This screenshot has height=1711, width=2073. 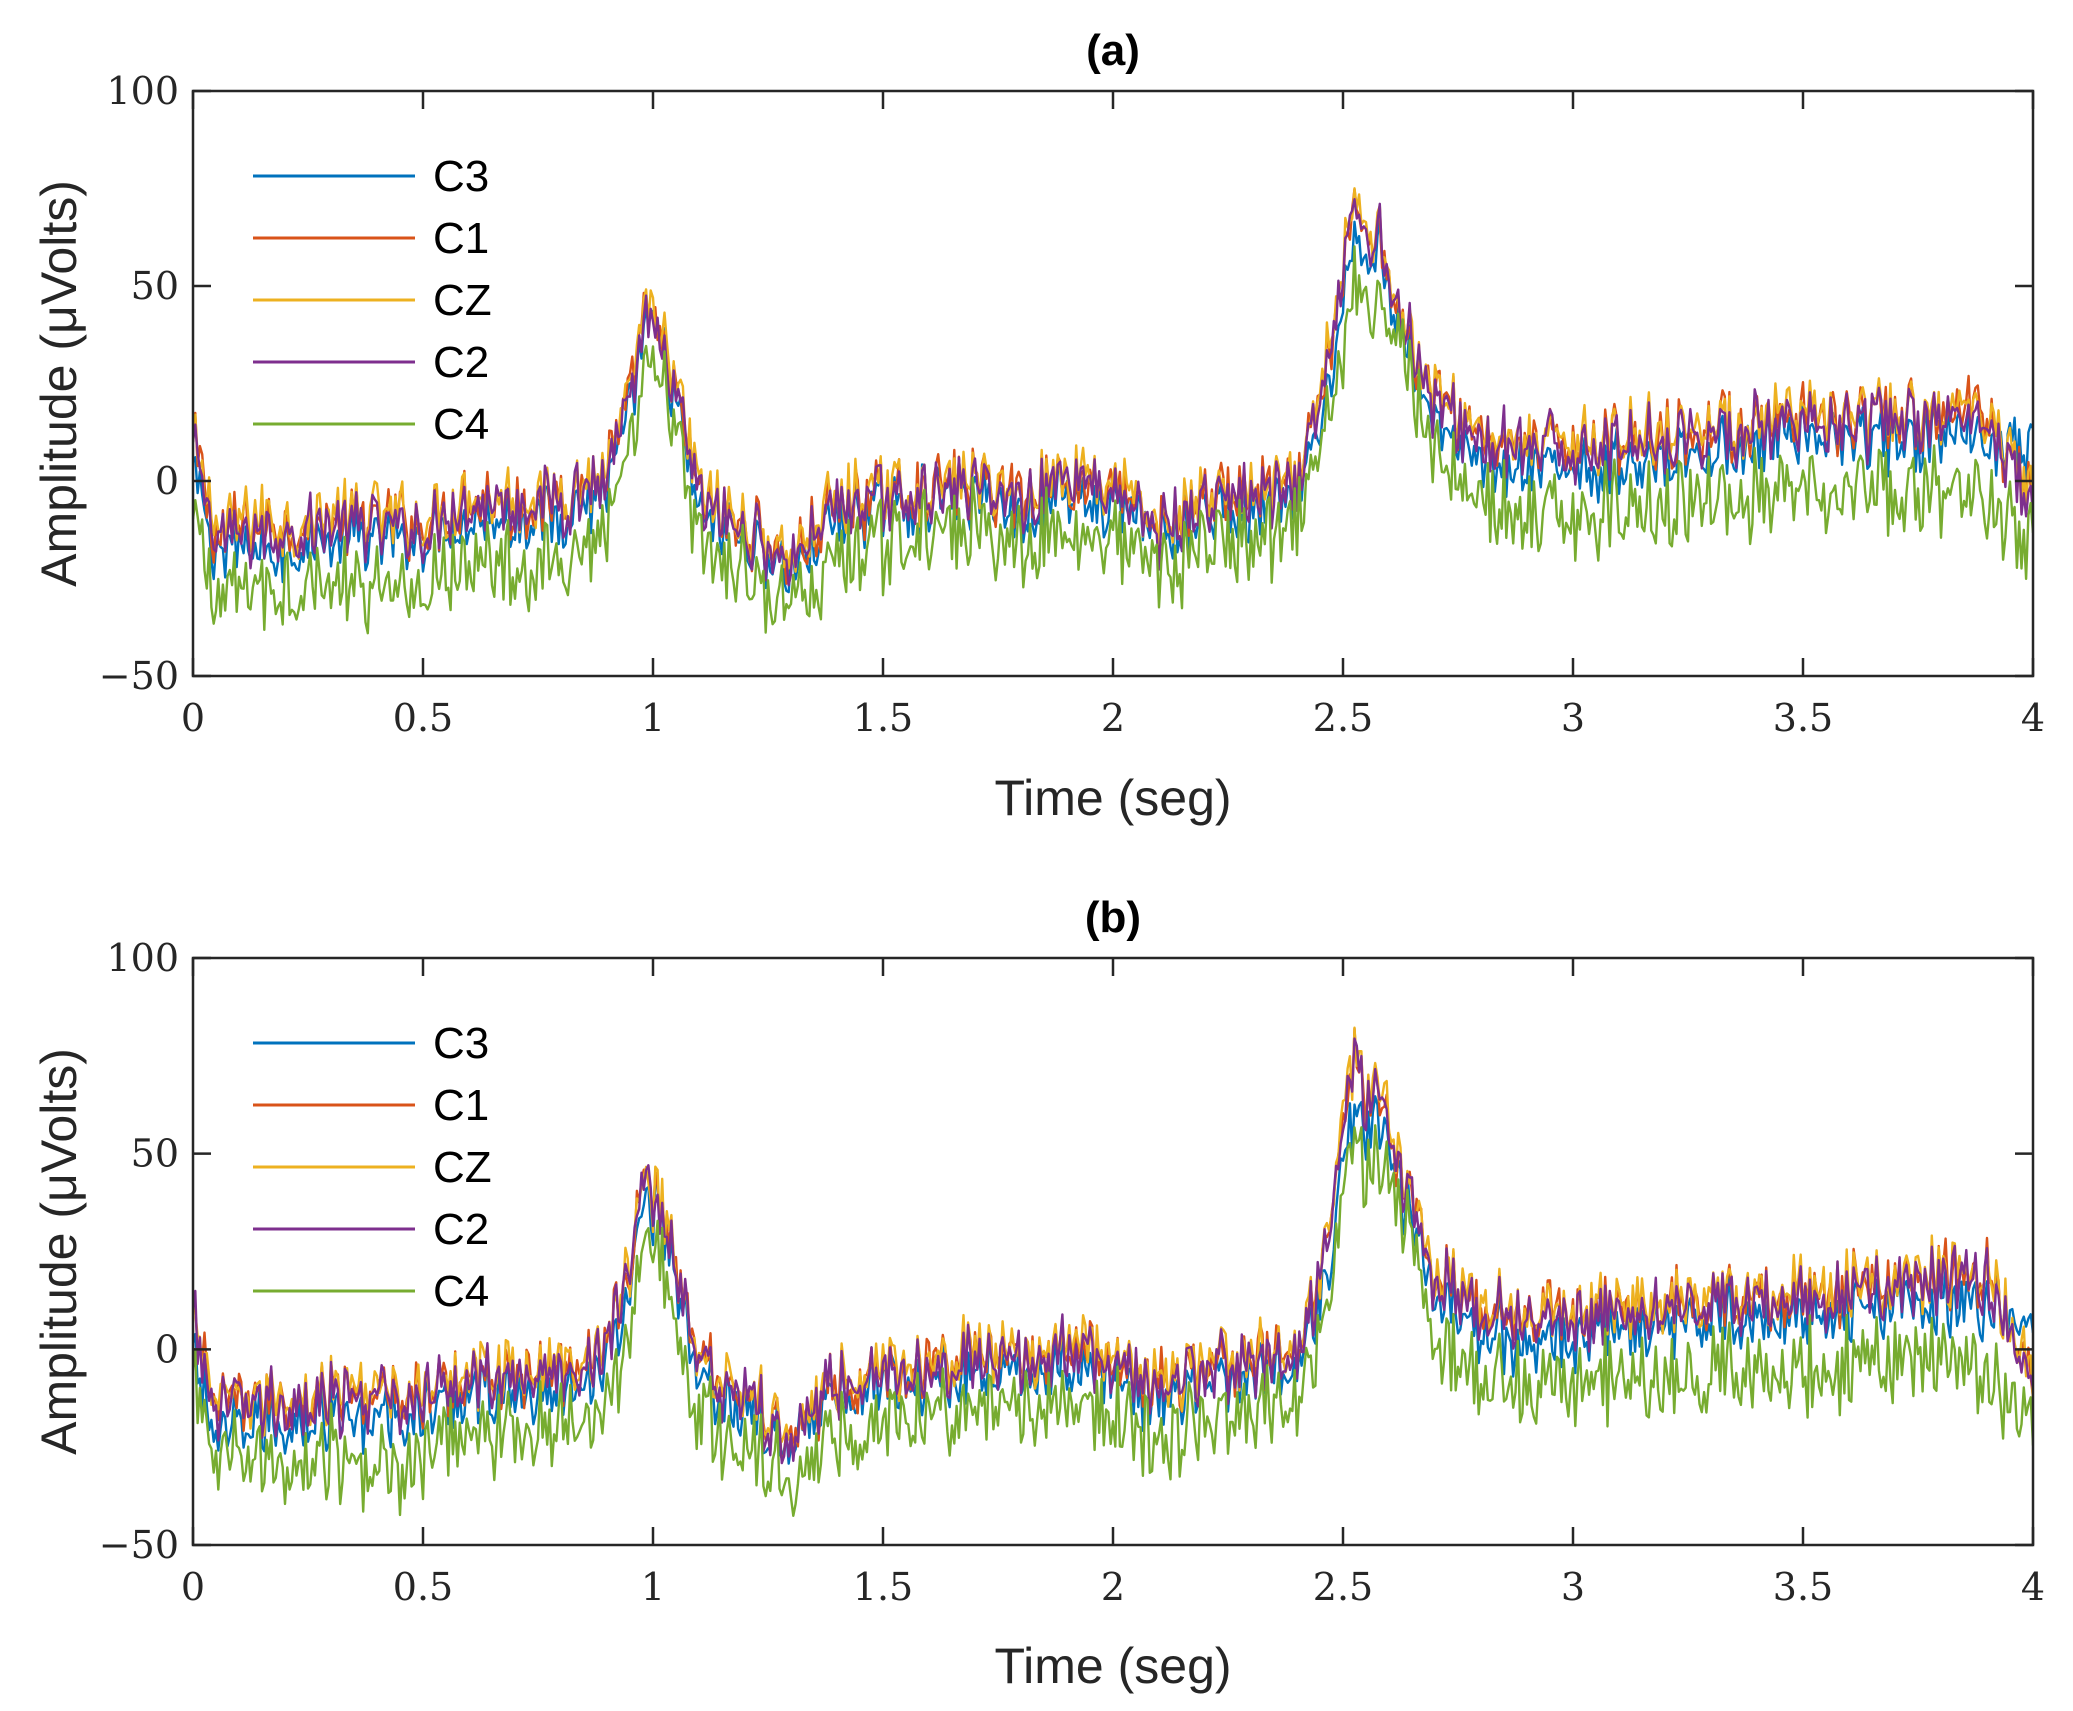 What do you see at coordinates (1113, 50) in the screenshot?
I see `chart-title: (a)` at bounding box center [1113, 50].